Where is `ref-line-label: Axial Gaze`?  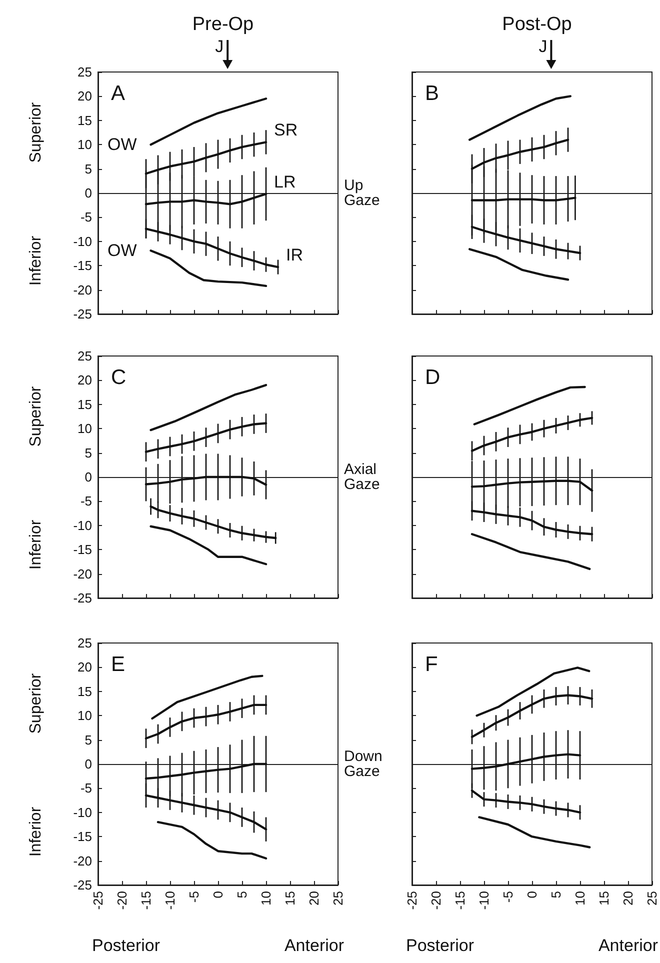 ref-line-label: Axial Gaze is located at coordinates (362, 477).